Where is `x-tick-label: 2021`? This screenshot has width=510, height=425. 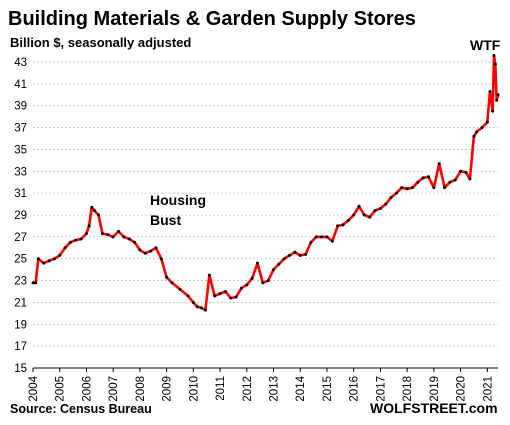 x-tick-label: 2021 is located at coordinates (488, 389).